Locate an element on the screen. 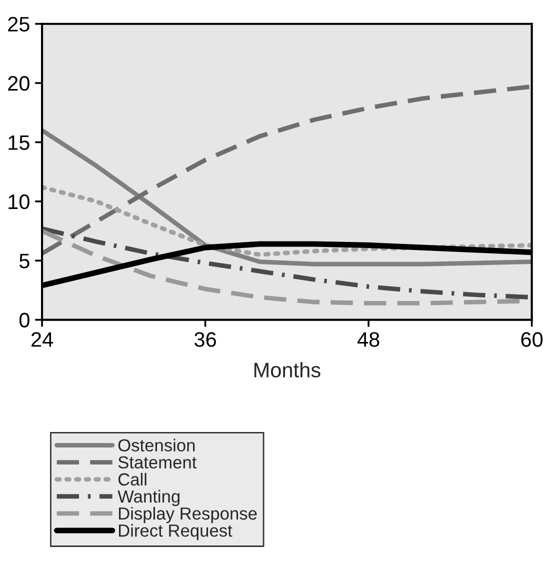  y-tick-label: 15 is located at coordinates (19, 142).